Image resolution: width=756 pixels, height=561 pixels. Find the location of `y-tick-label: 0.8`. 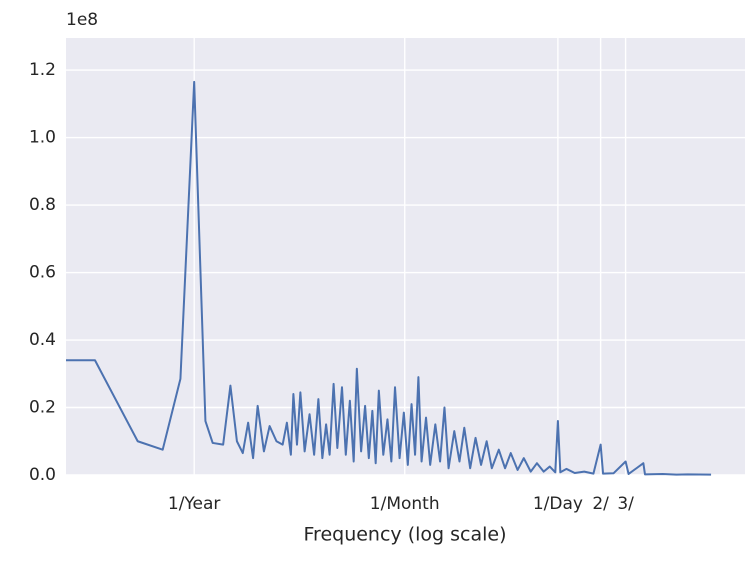

y-tick-label: 0.8 is located at coordinates (42, 205).